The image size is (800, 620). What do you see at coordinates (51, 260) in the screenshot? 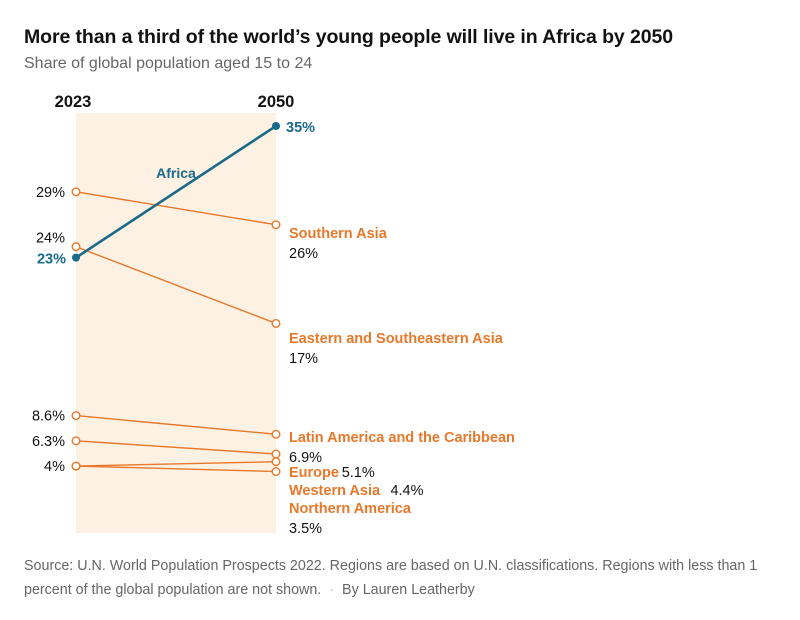
I see `value-label-start-africa: 23%` at bounding box center [51, 260].